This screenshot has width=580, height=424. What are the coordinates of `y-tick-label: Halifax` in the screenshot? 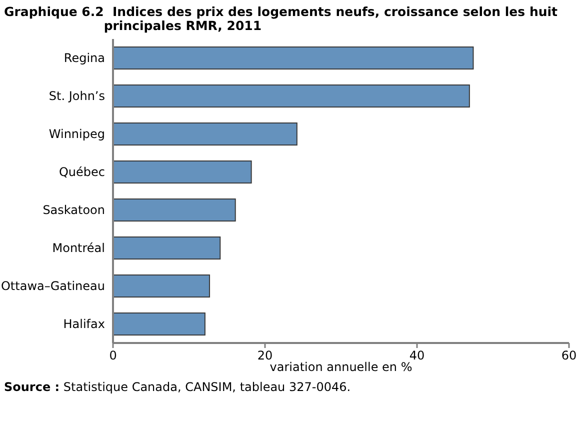 It's located at (84, 323).